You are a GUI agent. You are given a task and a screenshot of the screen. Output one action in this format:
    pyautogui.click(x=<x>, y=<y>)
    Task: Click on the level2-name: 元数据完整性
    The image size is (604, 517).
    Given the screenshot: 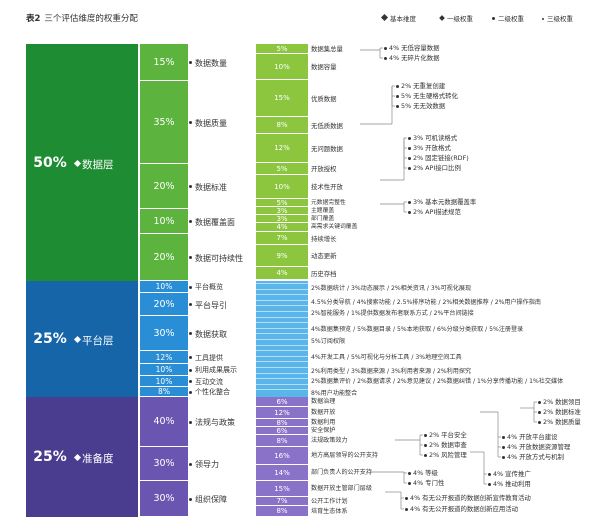 What is the action you would take?
    pyautogui.click(x=328, y=202)
    